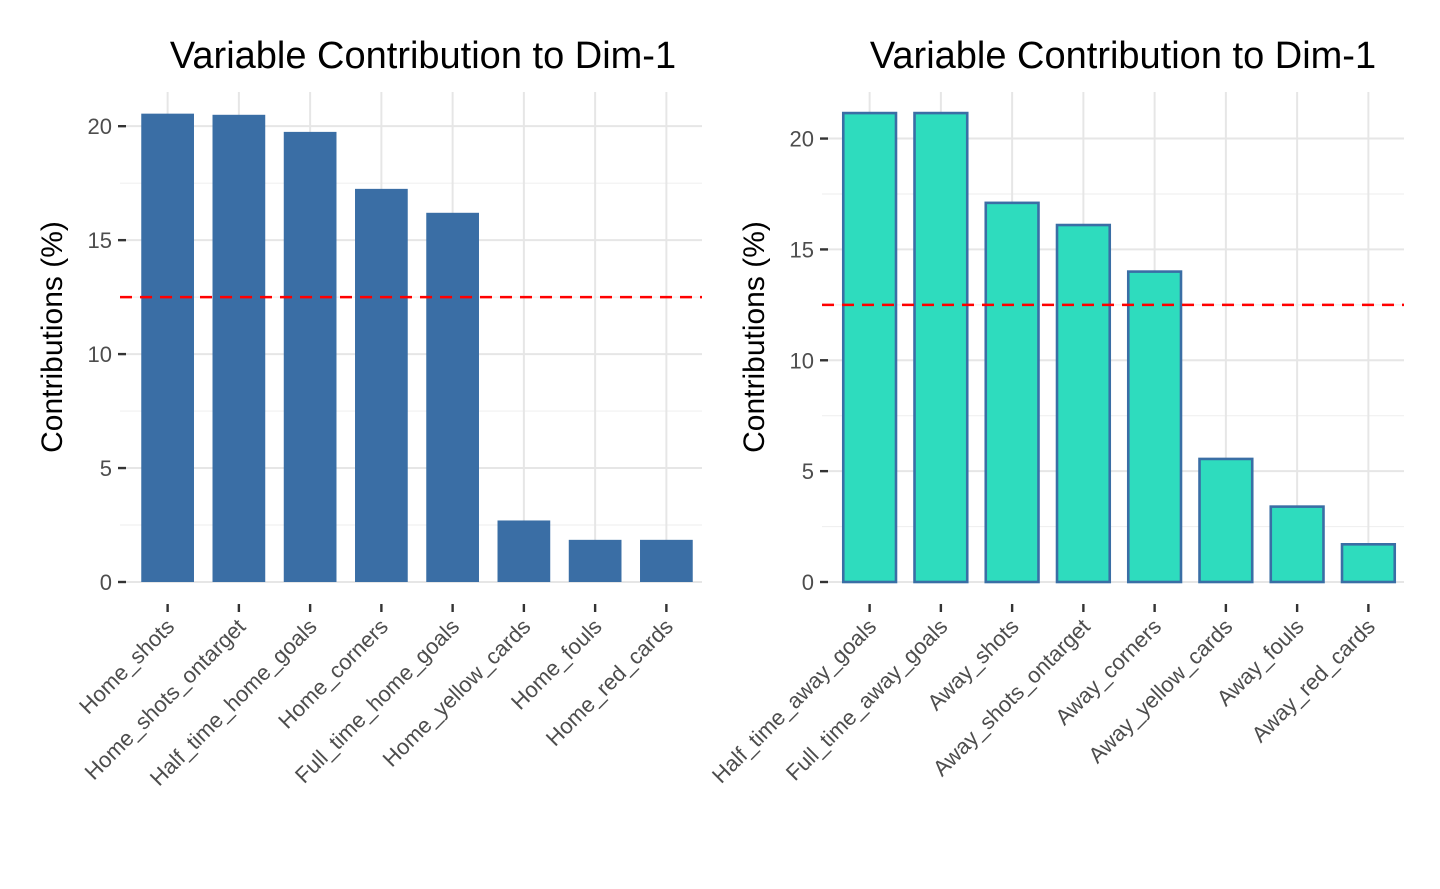 This screenshot has height=889, width=1440. I want to click on bar-away-shots, so click(1012, 392).